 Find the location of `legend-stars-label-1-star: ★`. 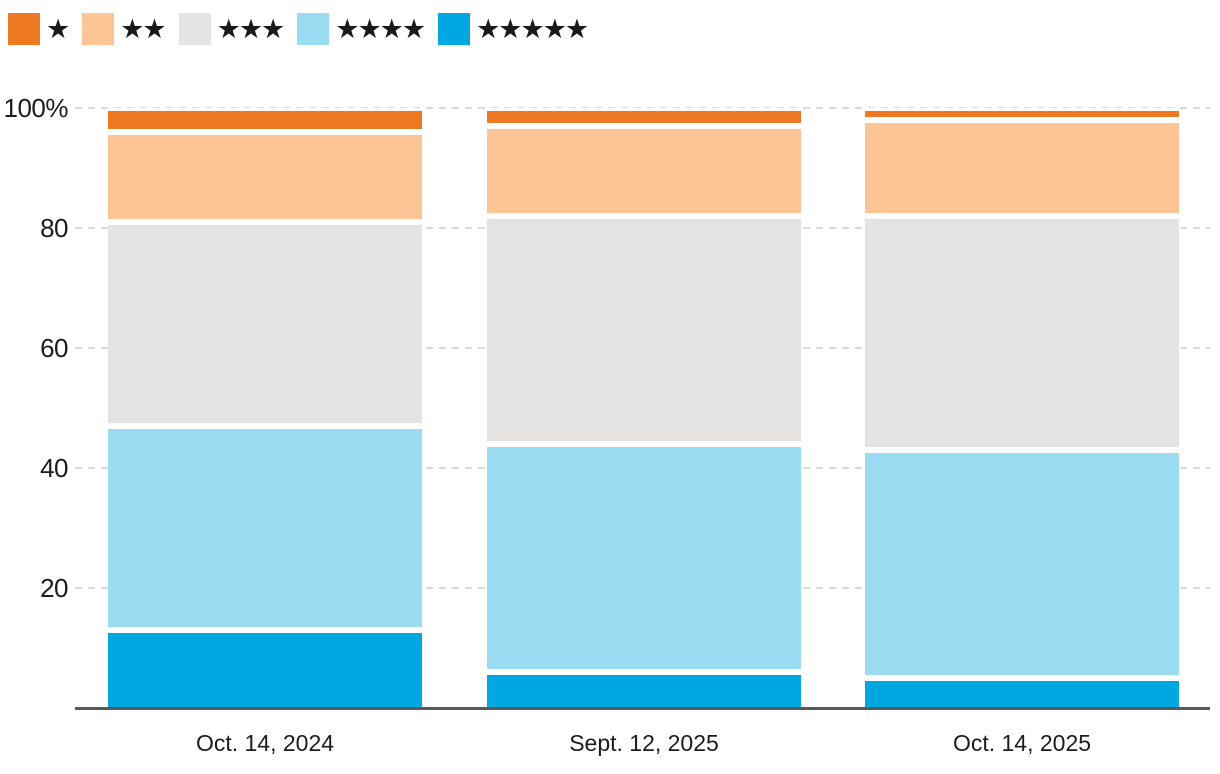

legend-stars-label-1-star: ★ is located at coordinates (58, 29).